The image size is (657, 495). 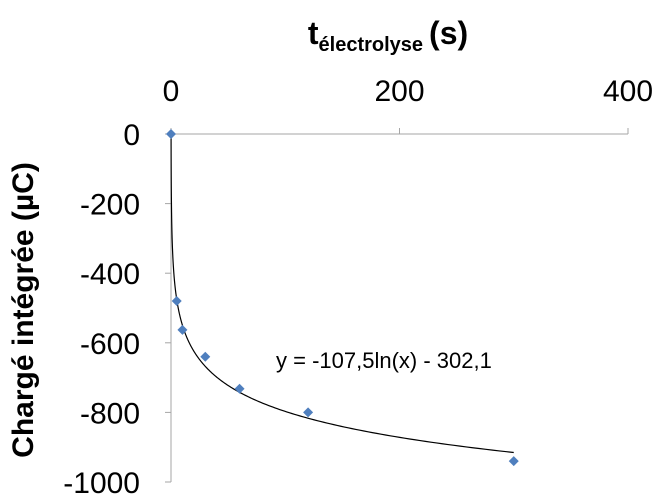 I want to click on y-axis-title: Chargé intégrée (µC), so click(x=23, y=310).